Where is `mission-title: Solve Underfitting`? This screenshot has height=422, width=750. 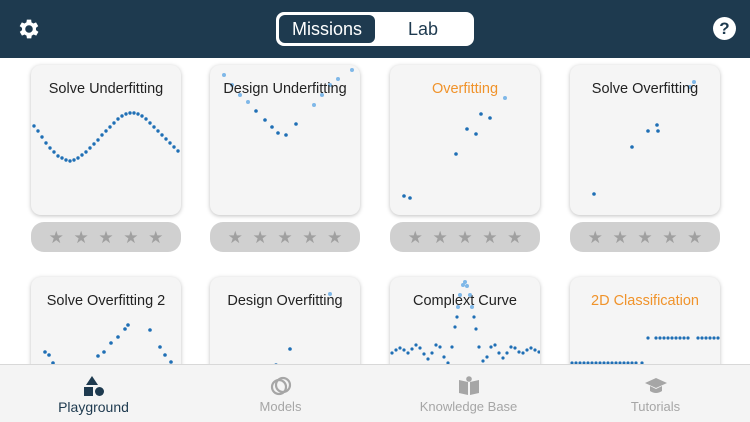 mission-title: Solve Underfitting is located at coordinates (106, 89).